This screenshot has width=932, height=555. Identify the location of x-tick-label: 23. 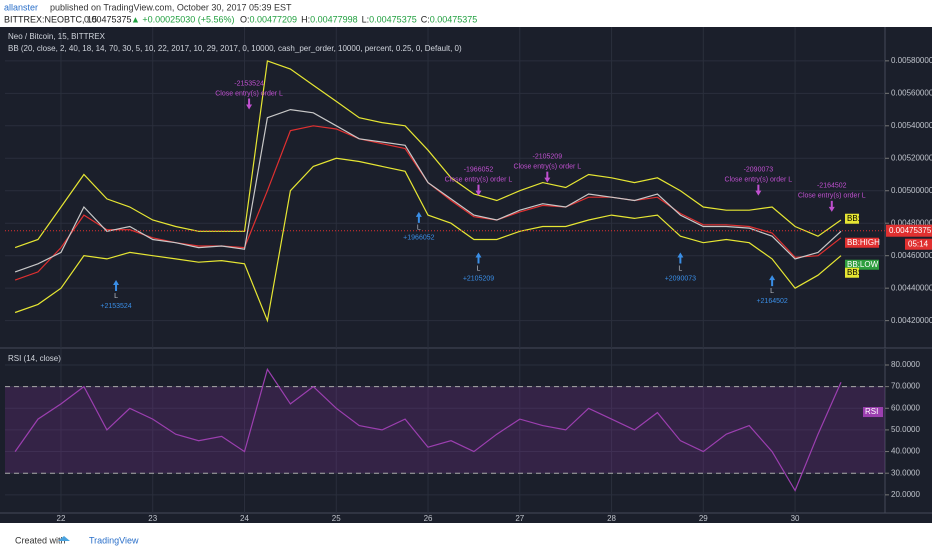
(152, 518).